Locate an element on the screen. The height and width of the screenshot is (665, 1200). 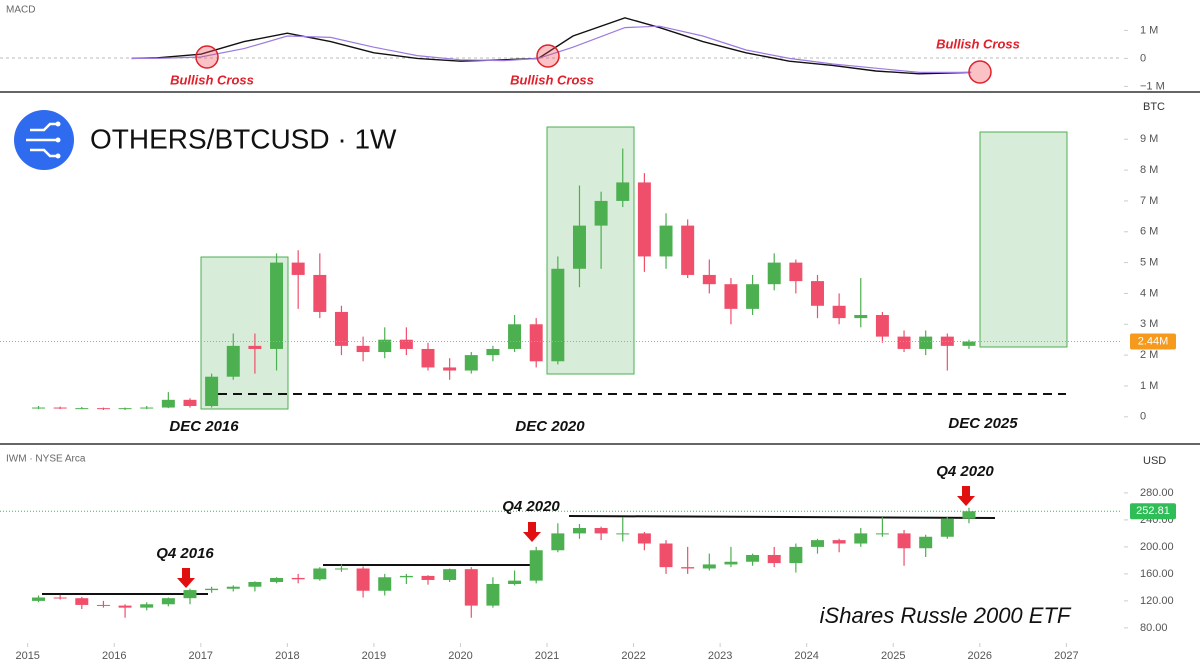
x-tick-label: 2021 is located at coordinates (547, 656).